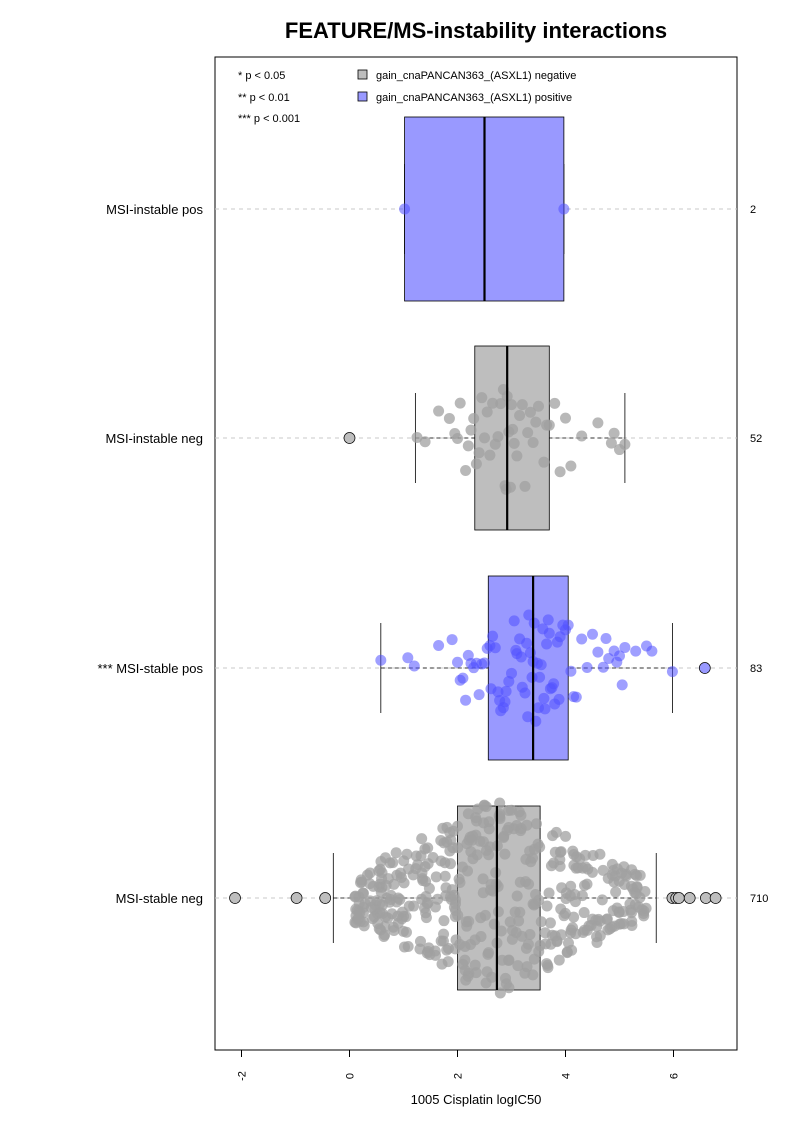 This screenshot has height=1122, width=793. I want to click on x-axis: -2 0 2 4 6, so click(459, 1065).